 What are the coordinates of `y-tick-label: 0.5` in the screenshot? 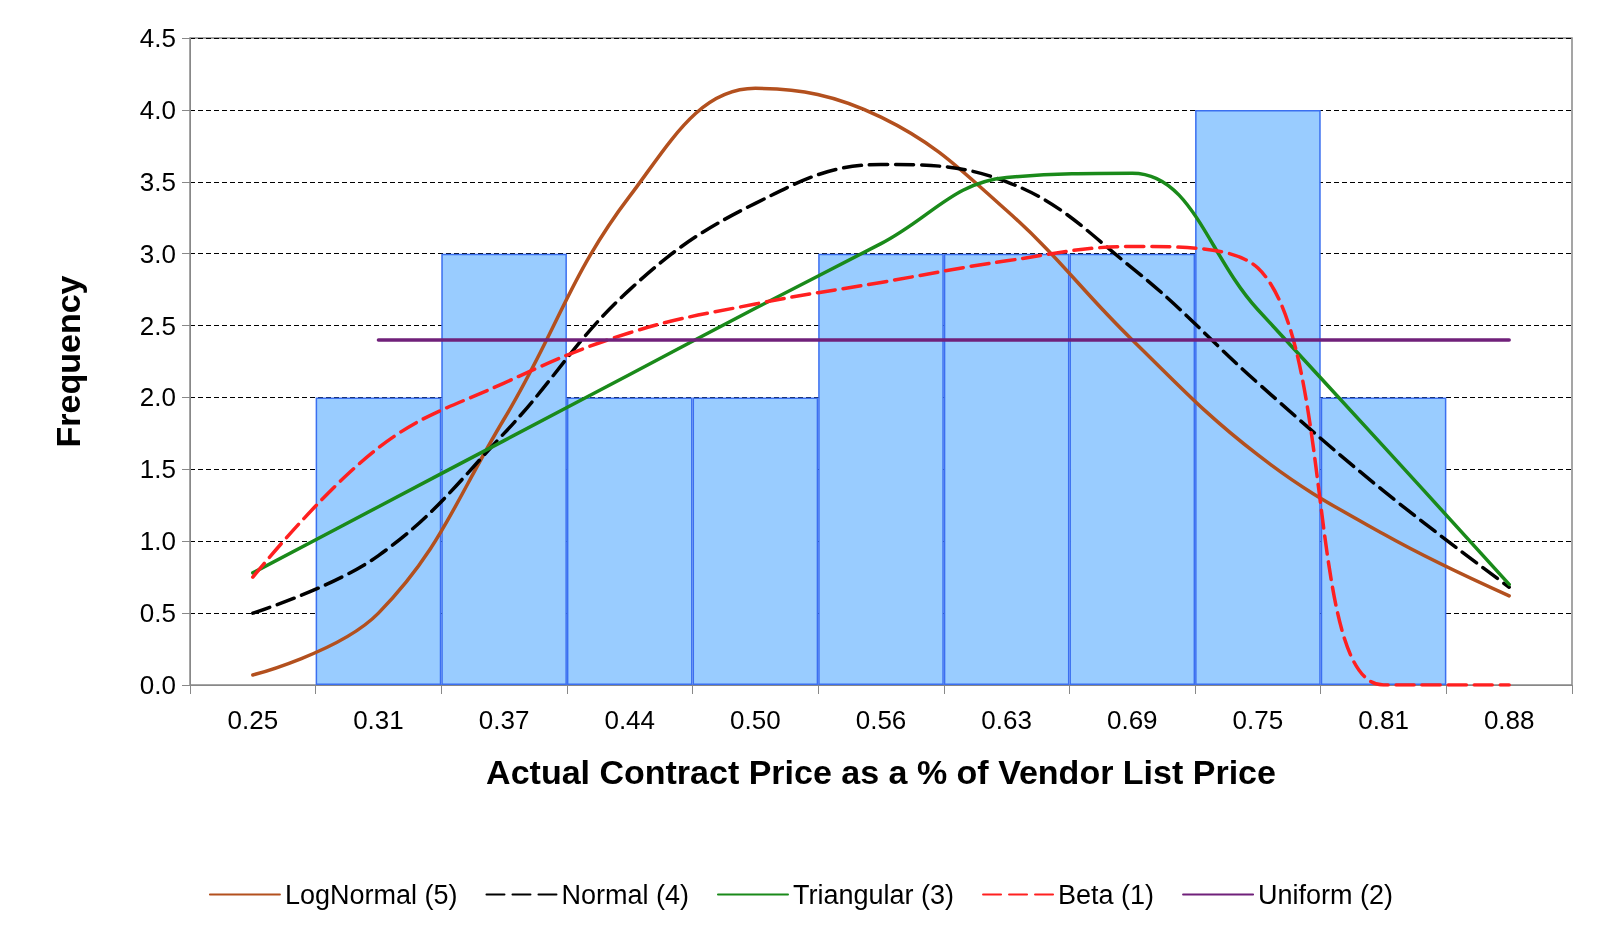 It's located at (157, 613).